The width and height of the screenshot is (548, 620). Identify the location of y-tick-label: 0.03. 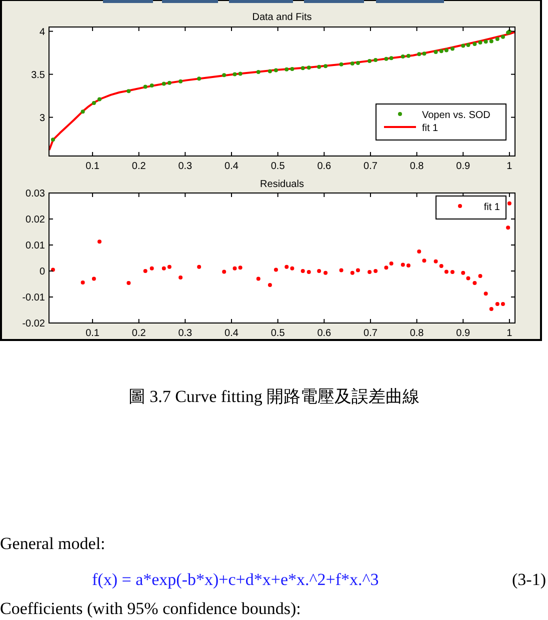
(36, 194).